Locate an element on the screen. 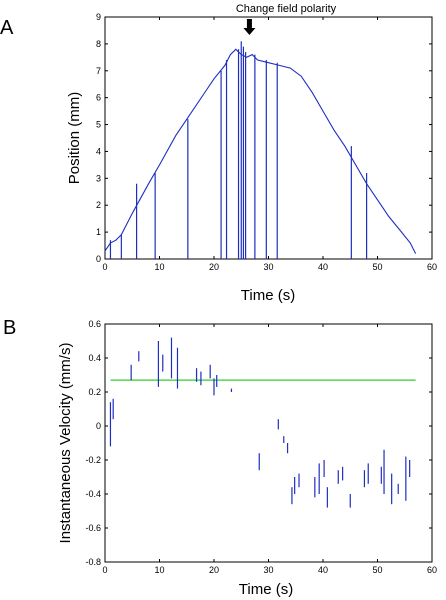  position-x-tick-label: 40 is located at coordinates (323, 267).